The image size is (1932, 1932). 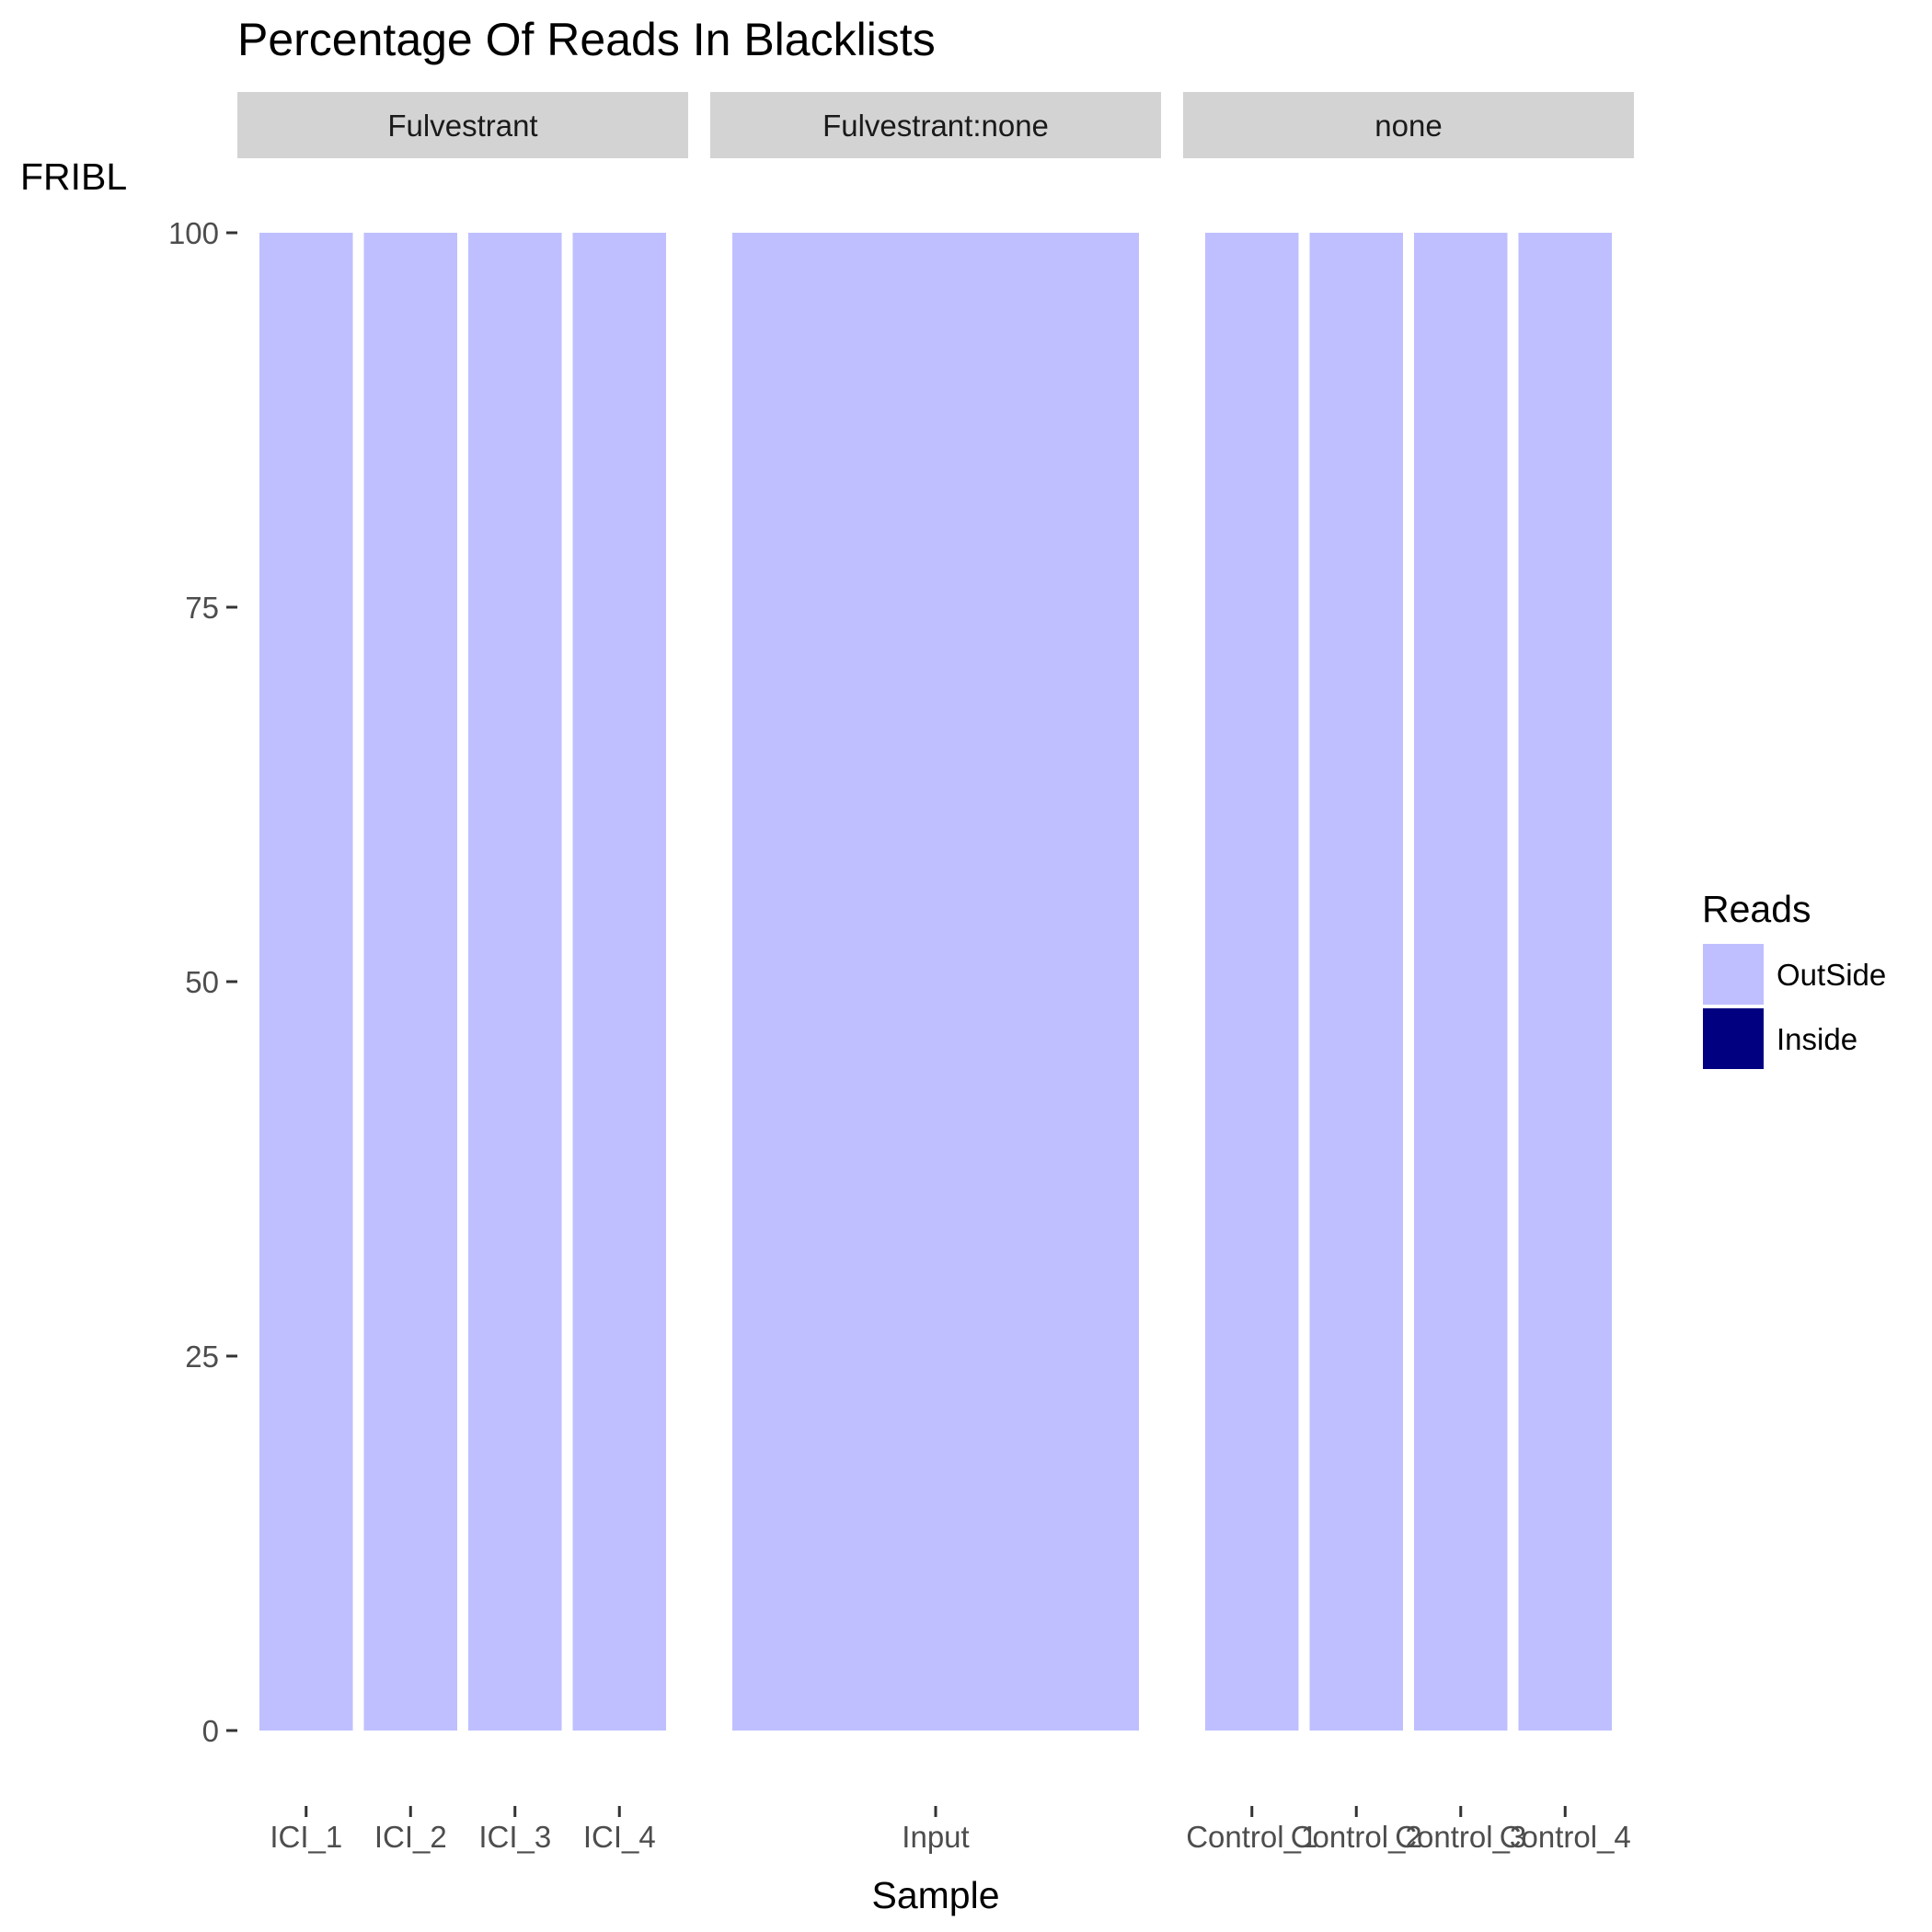 What do you see at coordinates (619, 1837) in the screenshot?
I see `x-tick-label: ICI_4` at bounding box center [619, 1837].